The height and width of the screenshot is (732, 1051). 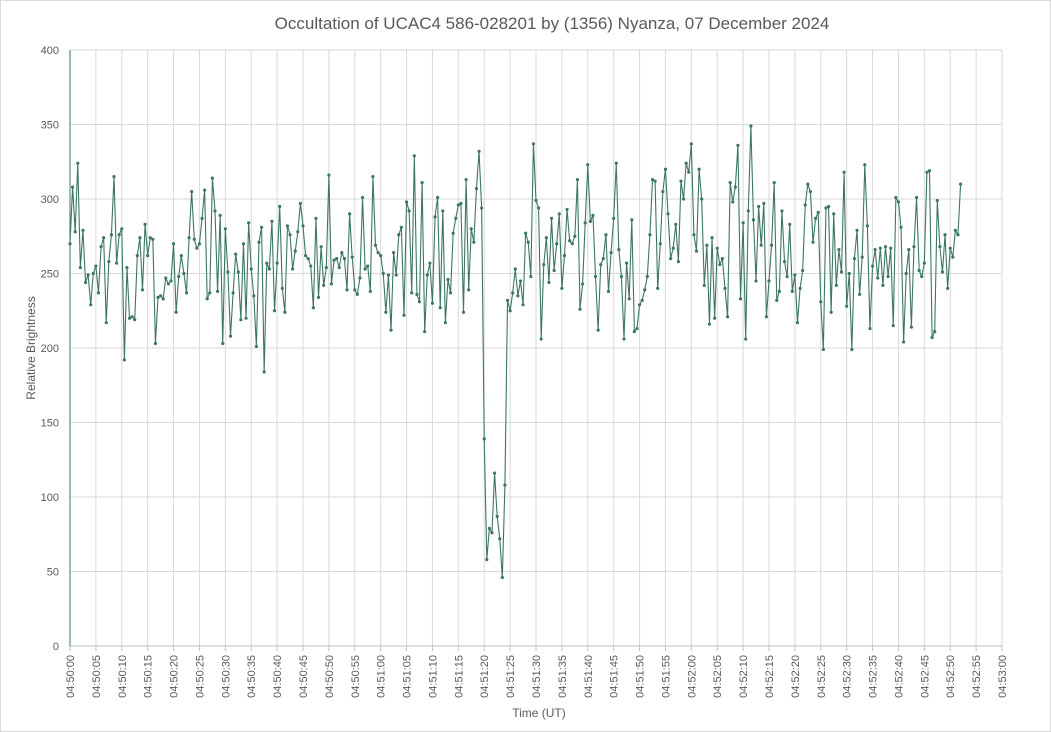 What do you see at coordinates (304, 676) in the screenshot?
I see `x-tick-label: 04:50:45` at bounding box center [304, 676].